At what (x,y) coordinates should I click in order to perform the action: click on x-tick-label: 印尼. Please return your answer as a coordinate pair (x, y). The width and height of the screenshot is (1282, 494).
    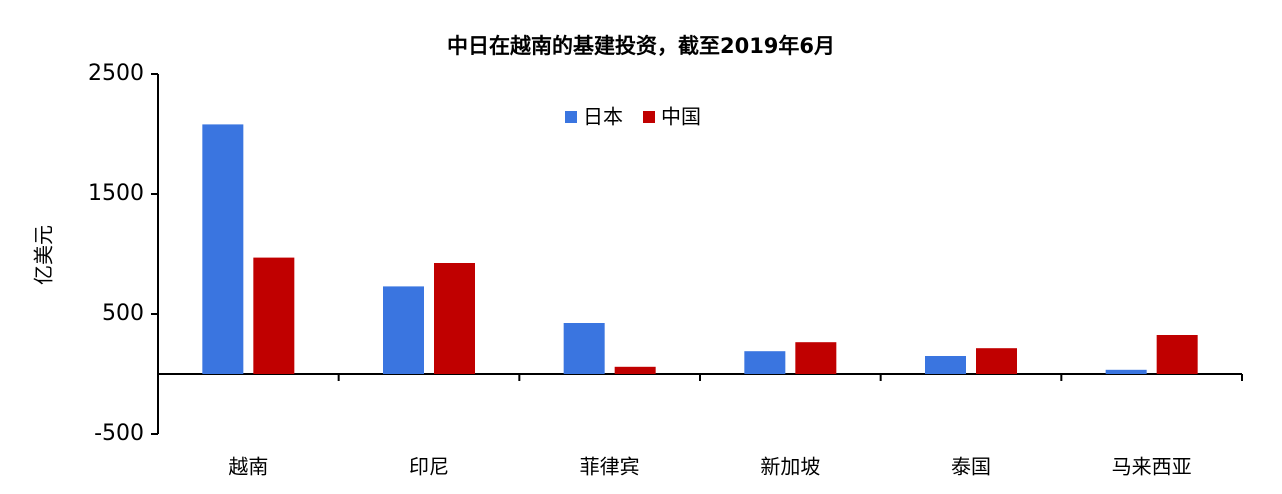
    Looking at the image, I should click on (429, 467).